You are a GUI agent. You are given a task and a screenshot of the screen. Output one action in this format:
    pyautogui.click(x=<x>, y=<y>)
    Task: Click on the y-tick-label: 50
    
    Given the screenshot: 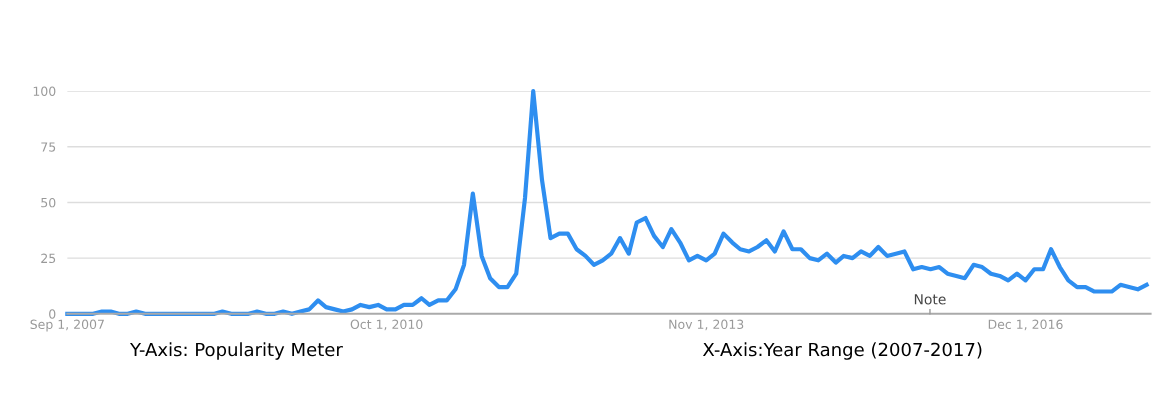 What is the action you would take?
    pyautogui.click(x=48, y=202)
    